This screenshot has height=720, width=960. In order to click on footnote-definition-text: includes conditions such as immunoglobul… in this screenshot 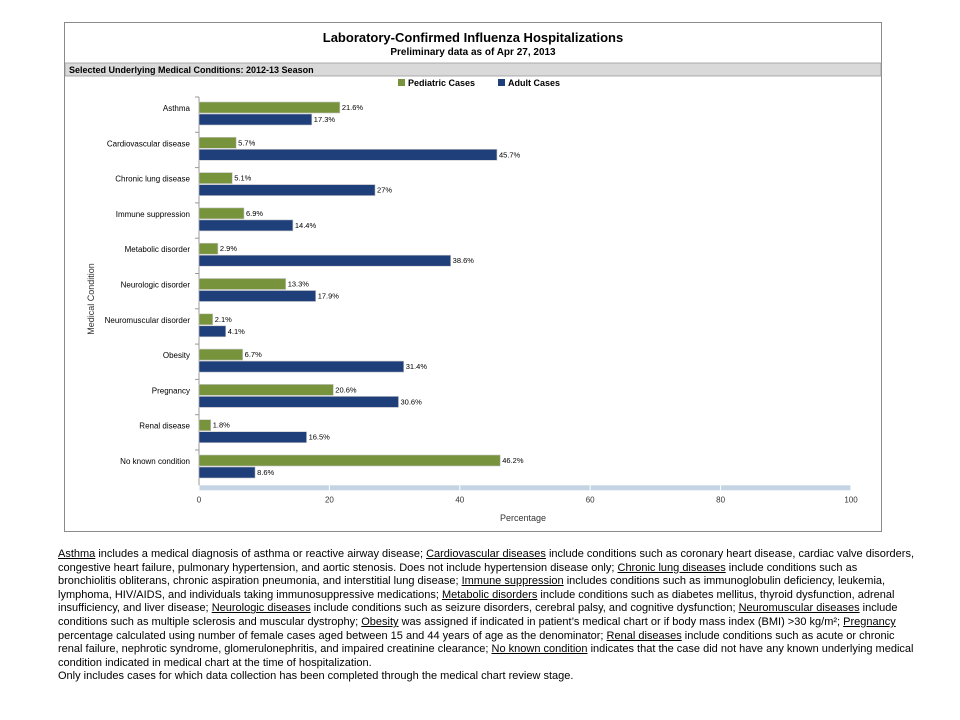, I will do `click(472, 588)`.